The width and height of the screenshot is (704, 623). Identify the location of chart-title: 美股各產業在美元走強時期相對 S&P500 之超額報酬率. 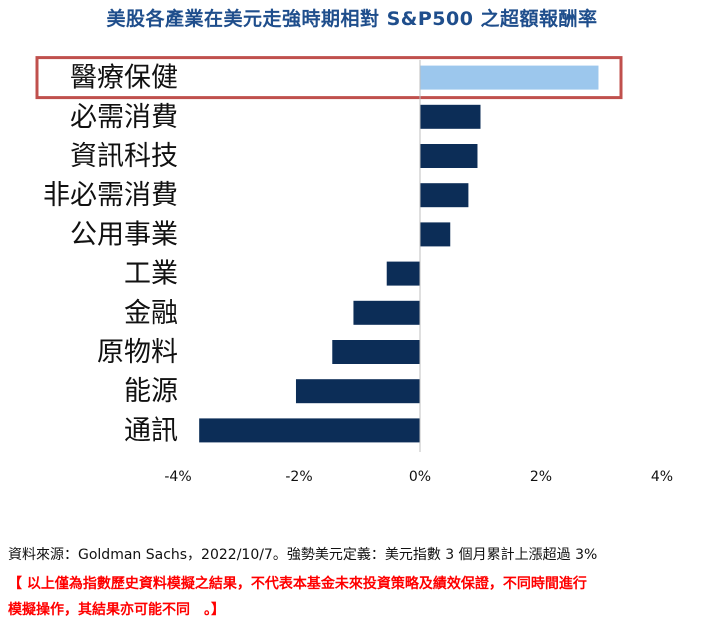
(352, 19).